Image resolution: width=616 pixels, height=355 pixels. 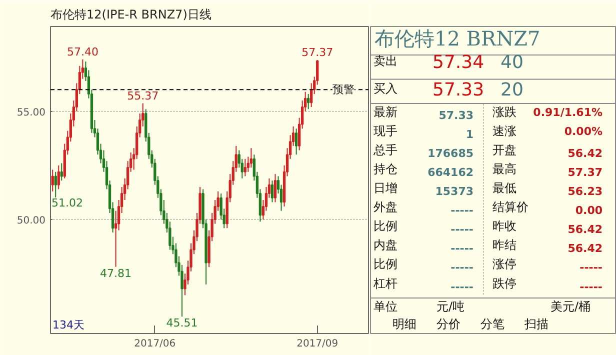 I want to click on text: 明细, so click(x=404, y=323).